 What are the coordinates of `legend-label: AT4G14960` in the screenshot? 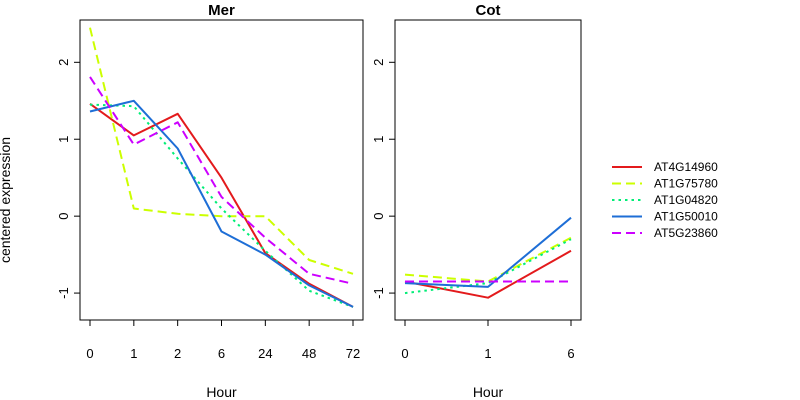 It's located at (686, 167).